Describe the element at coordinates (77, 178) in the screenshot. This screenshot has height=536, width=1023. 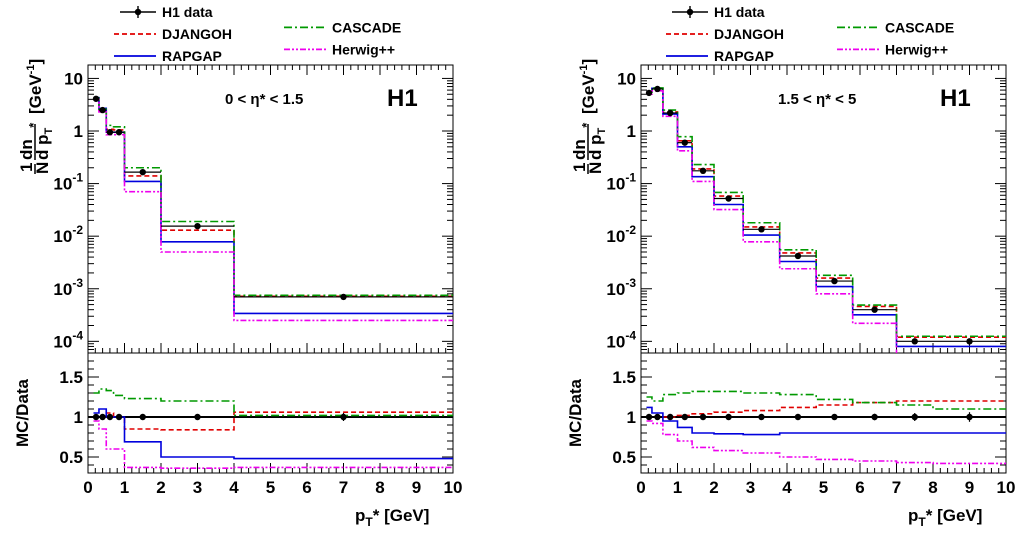
I see `y-tick-exponent: -1` at that location.